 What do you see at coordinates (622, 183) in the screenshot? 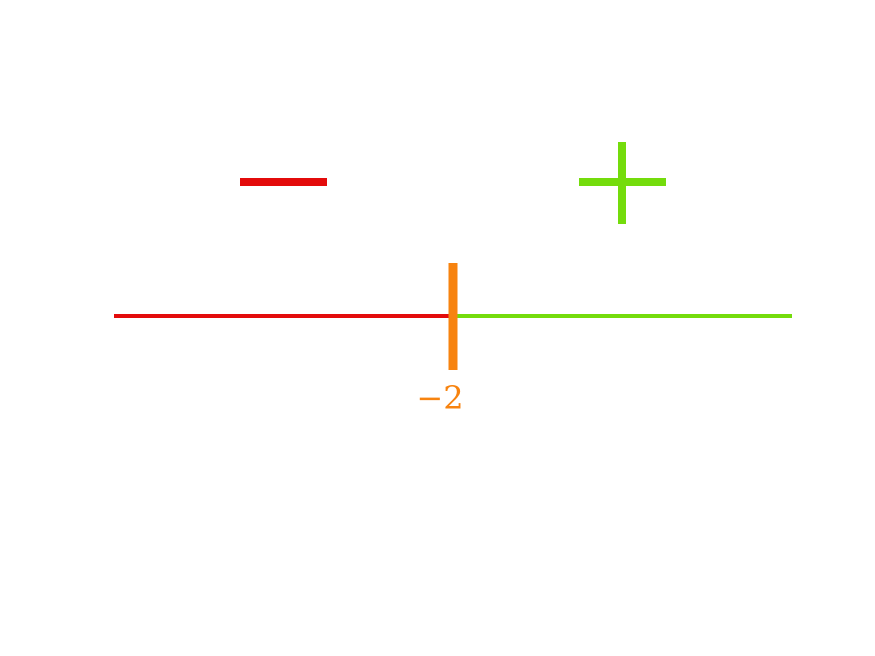
I see `plus-sign-icon` at bounding box center [622, 183].